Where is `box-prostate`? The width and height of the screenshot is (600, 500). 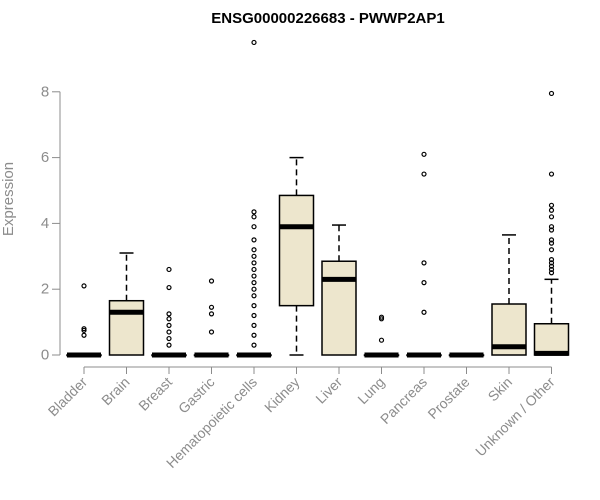 box-prostate is located at coordinates (466, 355).